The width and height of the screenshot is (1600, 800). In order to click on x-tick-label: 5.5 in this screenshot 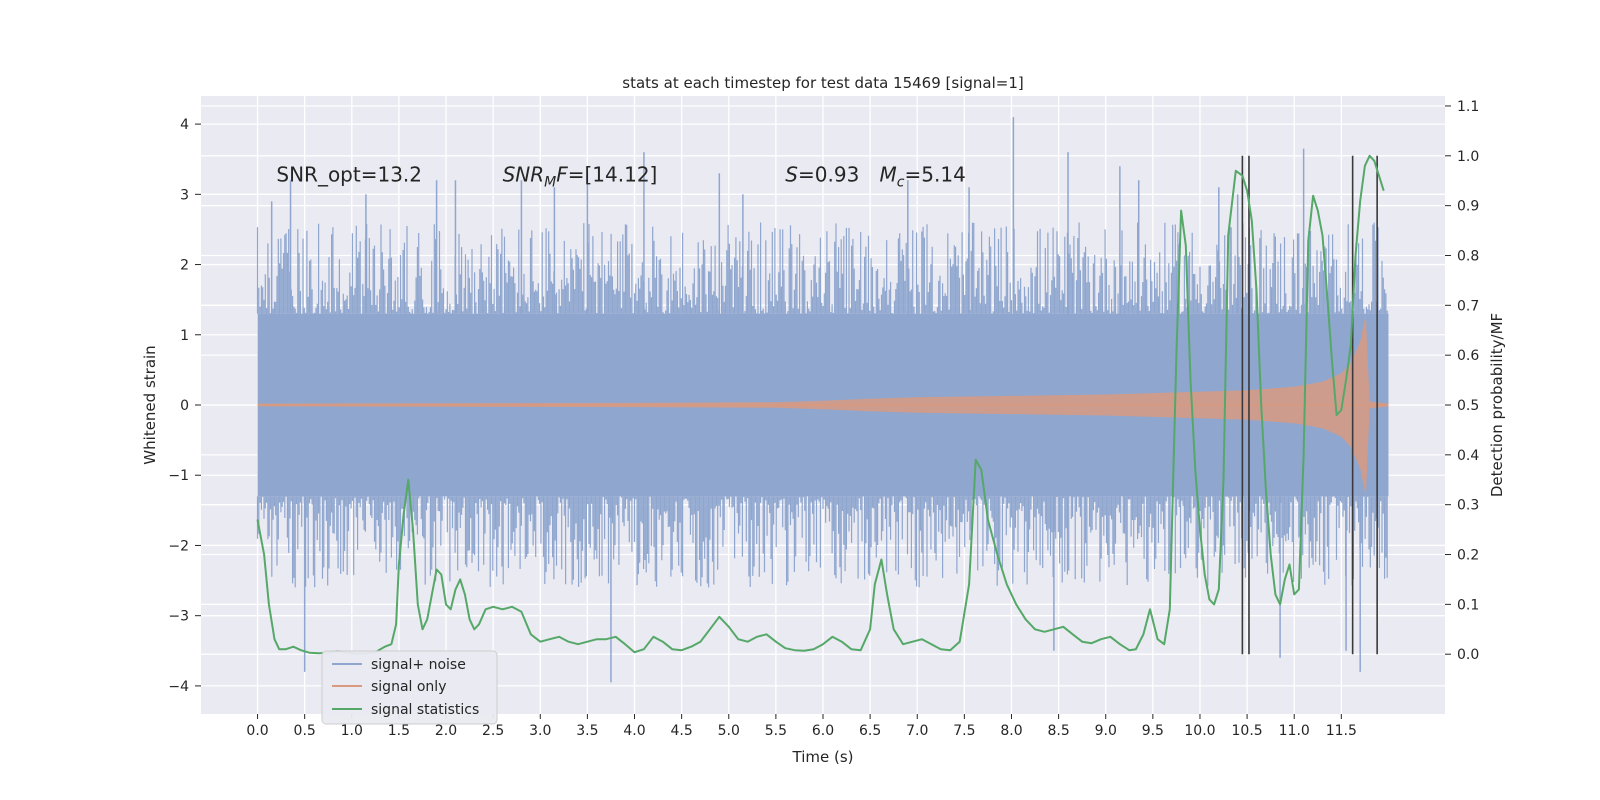, I will do `click(776, 731)`.